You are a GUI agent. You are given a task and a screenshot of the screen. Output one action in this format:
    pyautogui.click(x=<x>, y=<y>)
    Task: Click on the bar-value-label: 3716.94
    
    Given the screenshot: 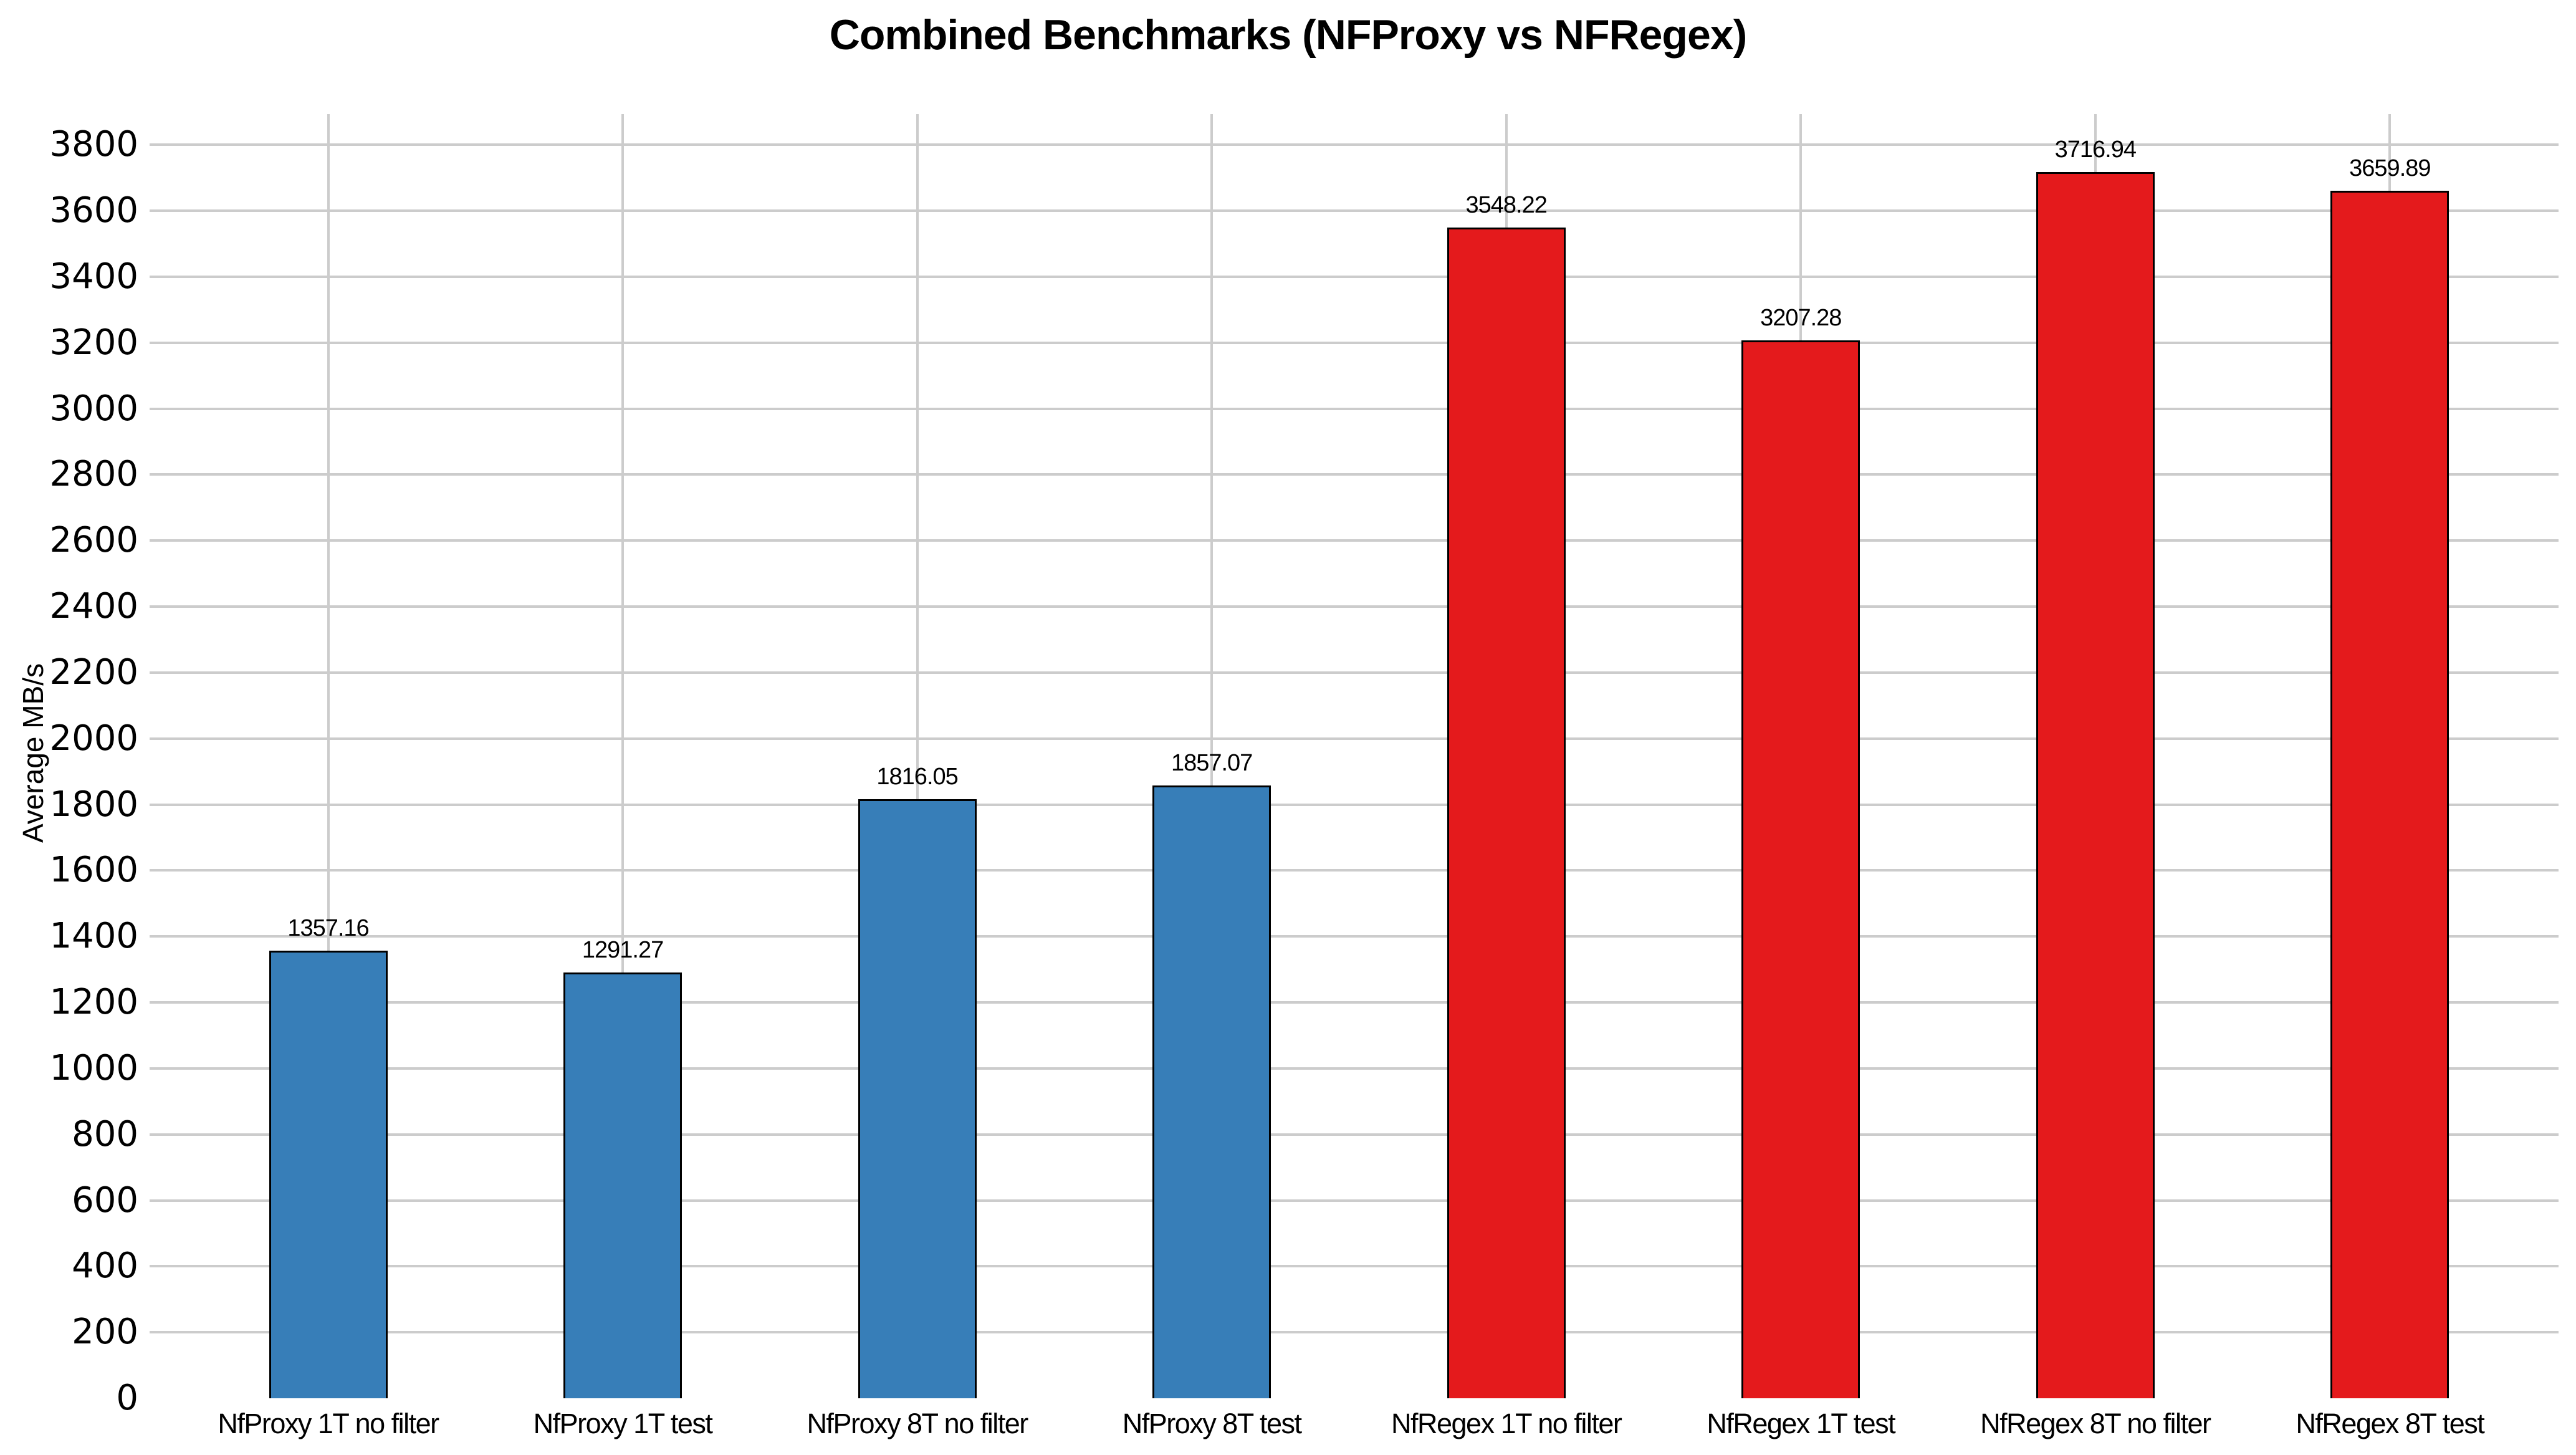 What is the action you would take?
    pyautogui.click(x=2095, y=150)
    